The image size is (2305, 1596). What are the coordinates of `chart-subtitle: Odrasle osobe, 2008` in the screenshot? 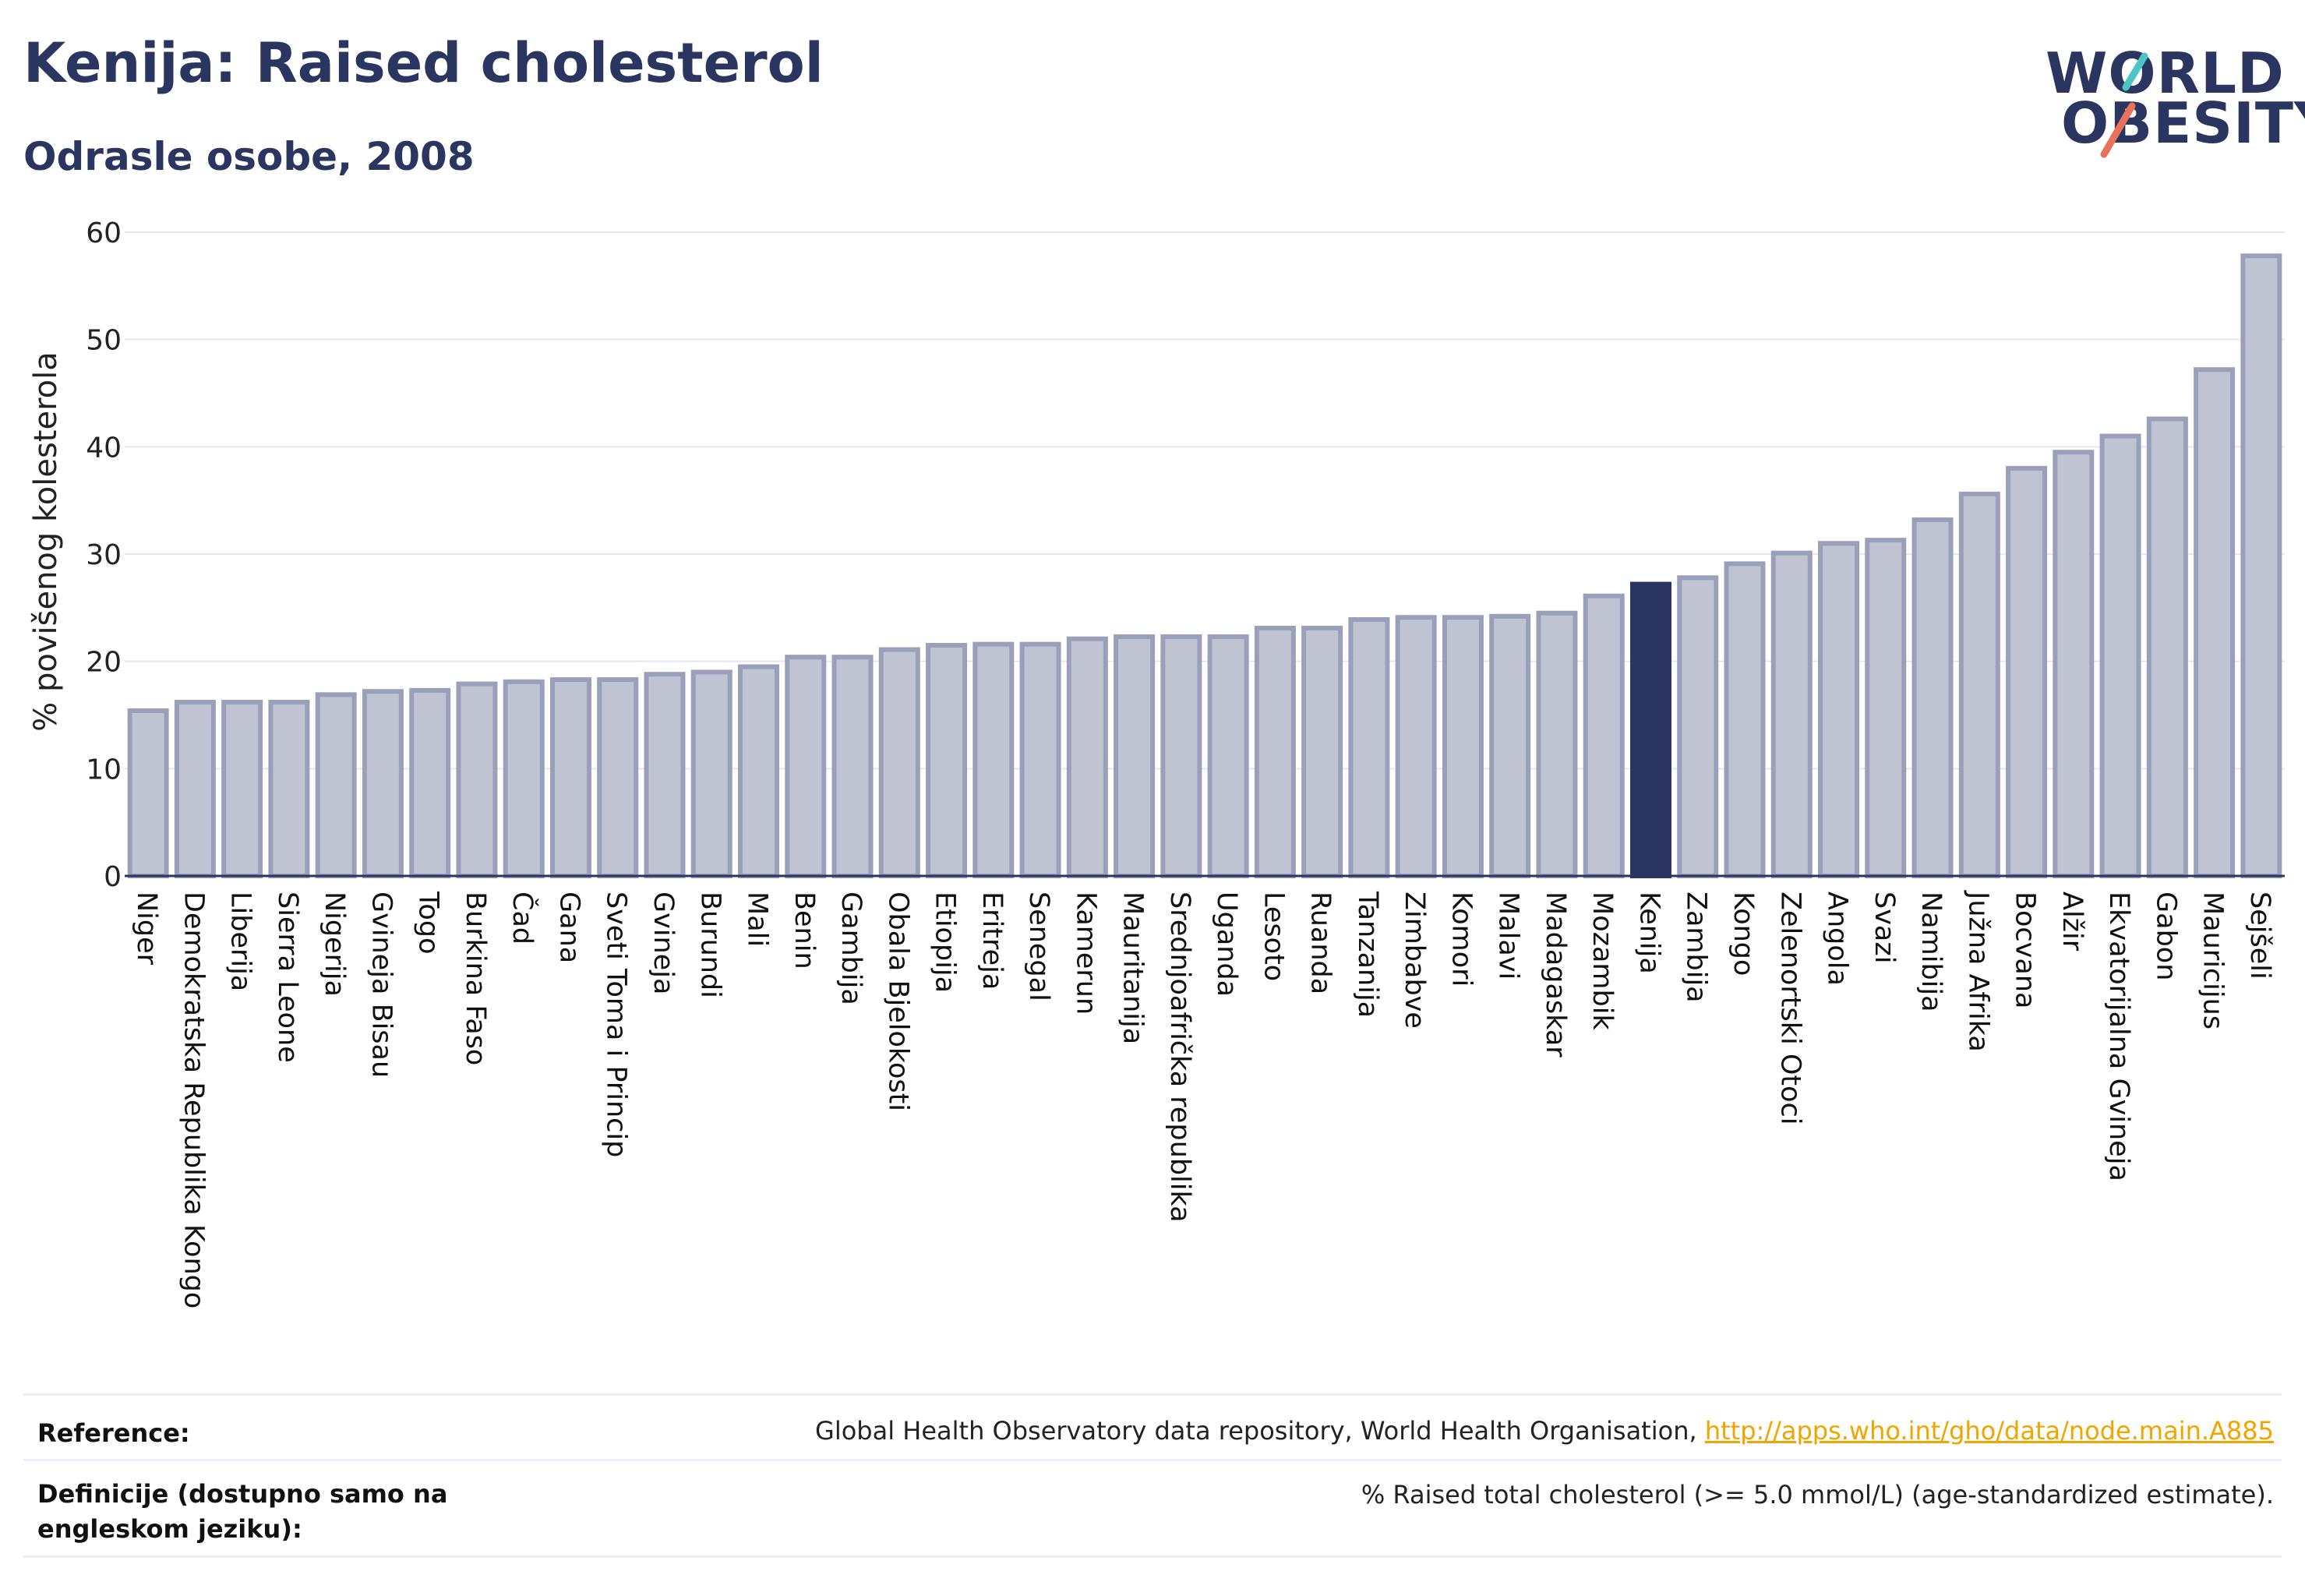 It's located at (249, 156).